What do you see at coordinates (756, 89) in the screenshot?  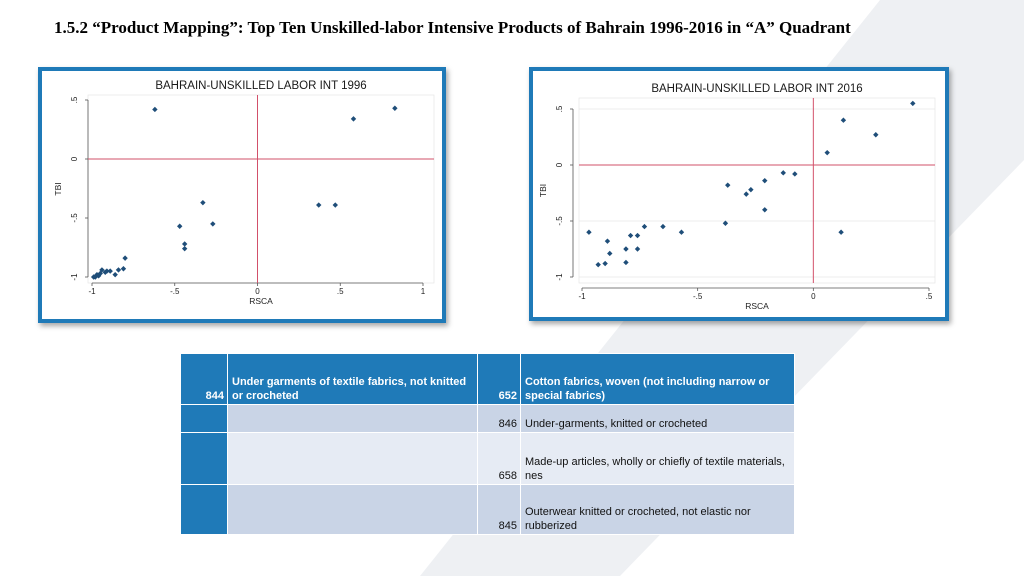 I see `chart-title: BAHRAIN-UNSKILLED LABOR INT 2016` at bounding box center [756, 89].